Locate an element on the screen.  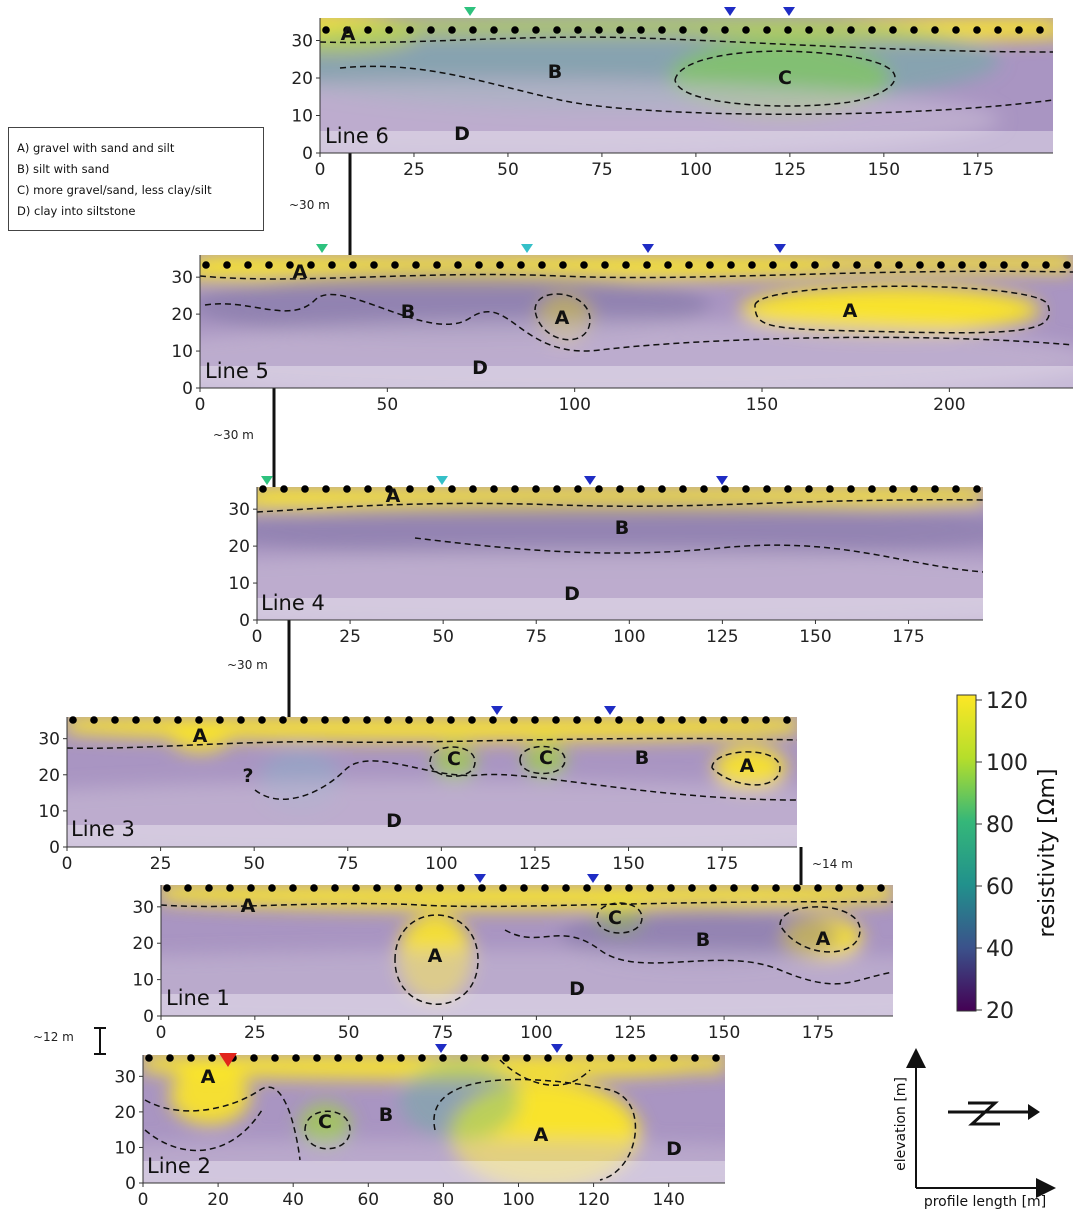
colorbar-tick-label: 100 is located at coordinates (1007, 763).